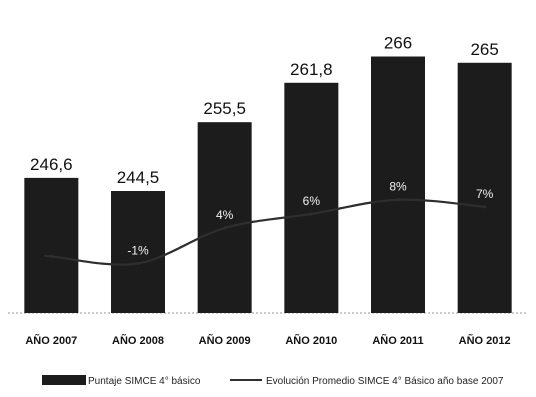  What do you see at coordinates (265, 232) in the screenshot?
I see `line-group` at bounding box center [265, 232].